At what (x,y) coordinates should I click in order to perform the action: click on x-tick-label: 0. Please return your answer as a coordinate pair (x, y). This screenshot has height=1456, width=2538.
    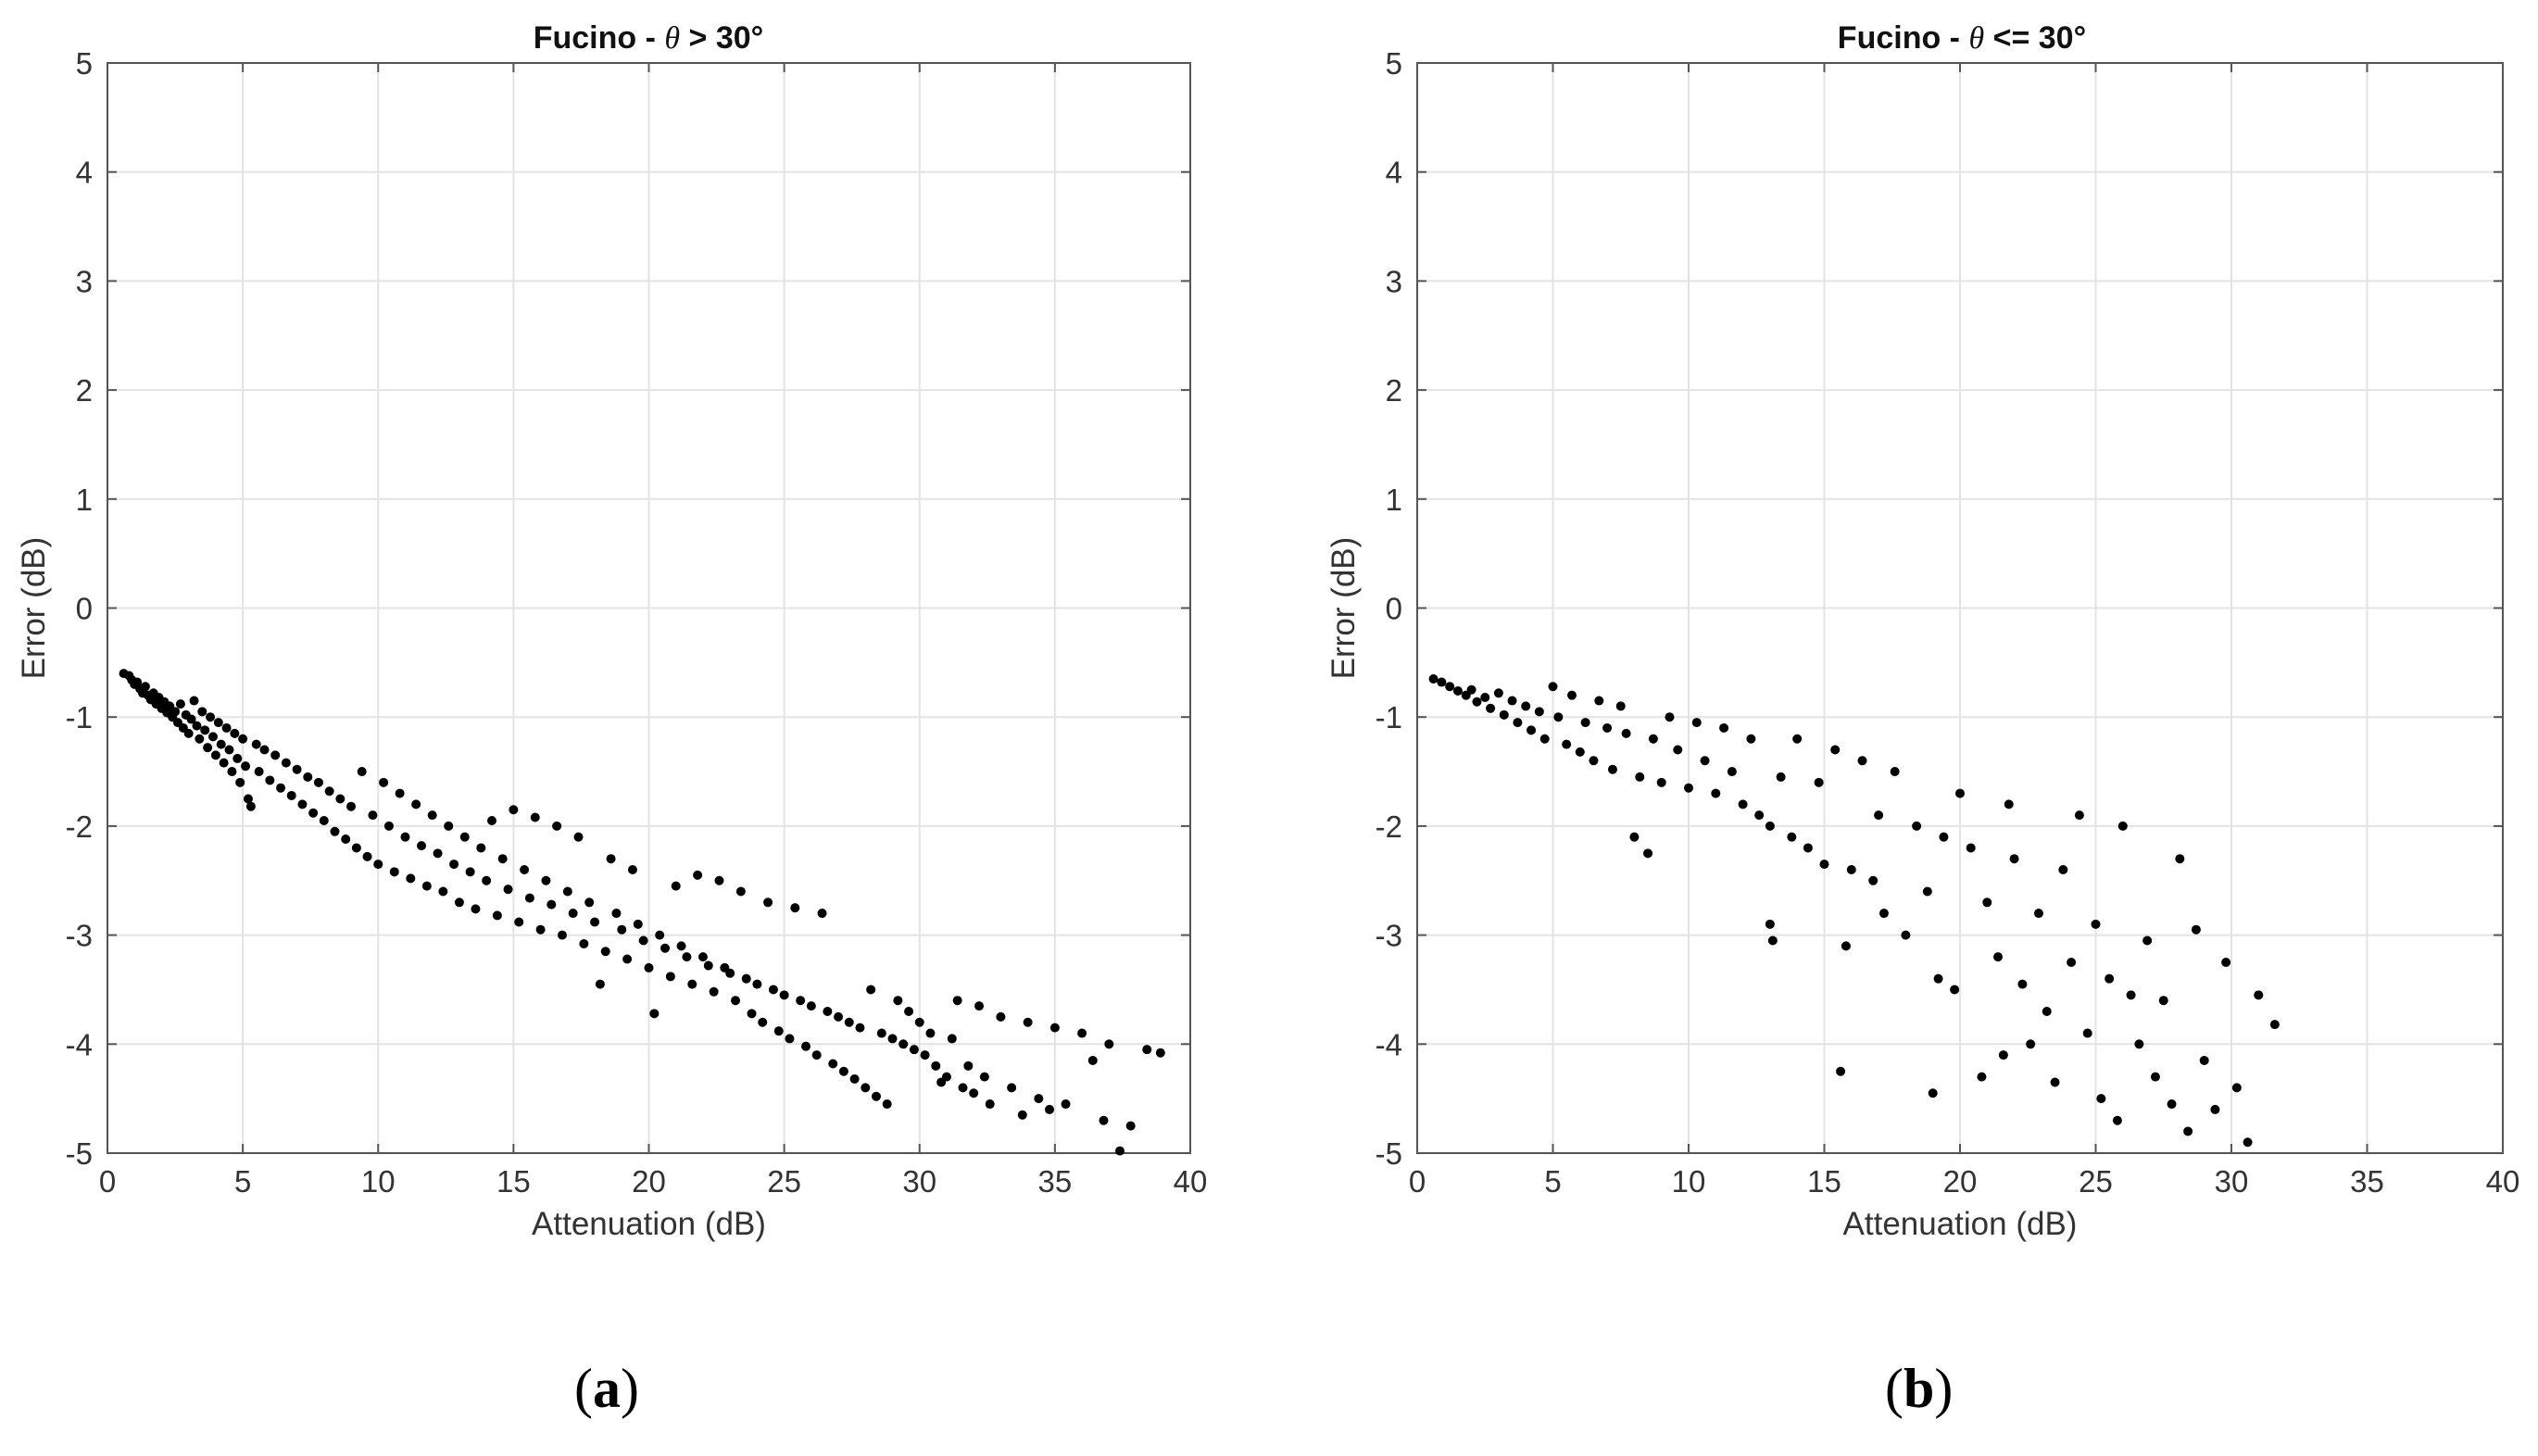
    Looking at the image, I should click on (1417, 1181).